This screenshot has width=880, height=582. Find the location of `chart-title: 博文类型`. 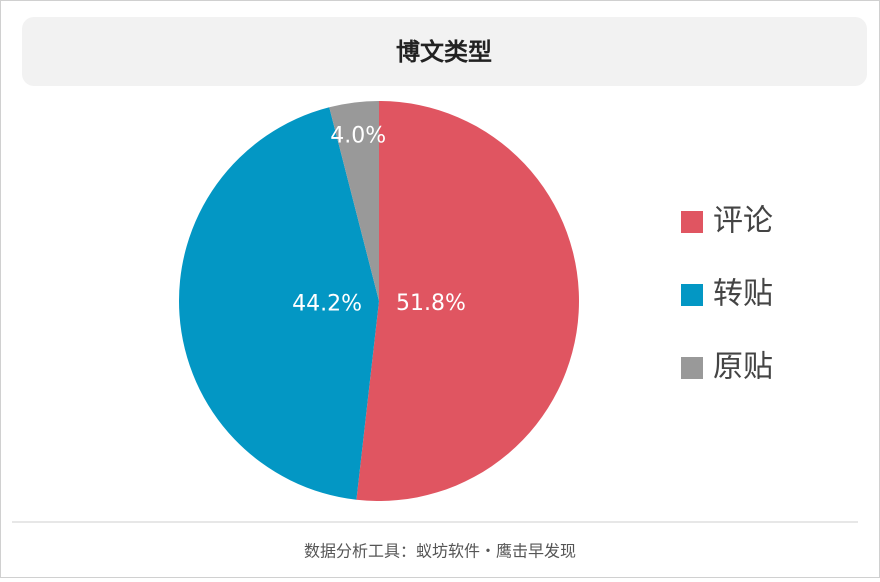

chart-title: 博文类型 is located at coordinates (444, 52).